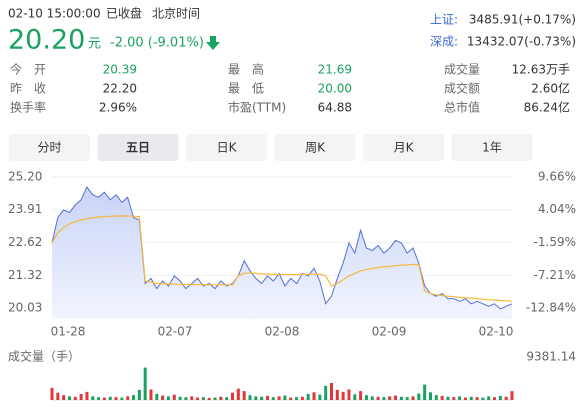 This screenshot has height=411, width=582. What do you see at coordinates (25, 275) in the screenshot?
I see `y-tick-label: 21.32` at bounding box center [25, 275].